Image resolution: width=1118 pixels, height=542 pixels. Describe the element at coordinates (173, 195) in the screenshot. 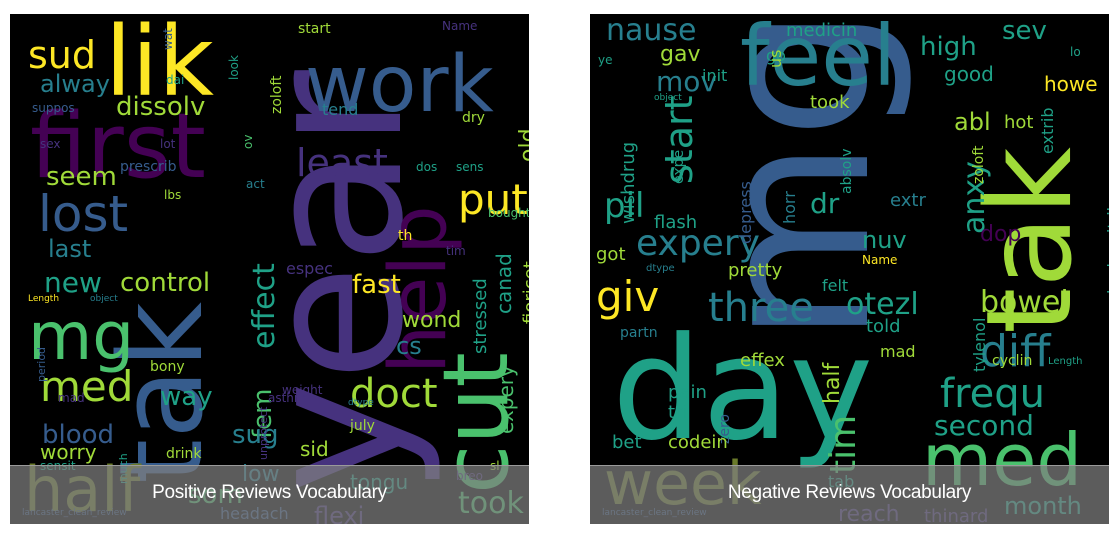

I see `word-lbs: lbs` at that location.